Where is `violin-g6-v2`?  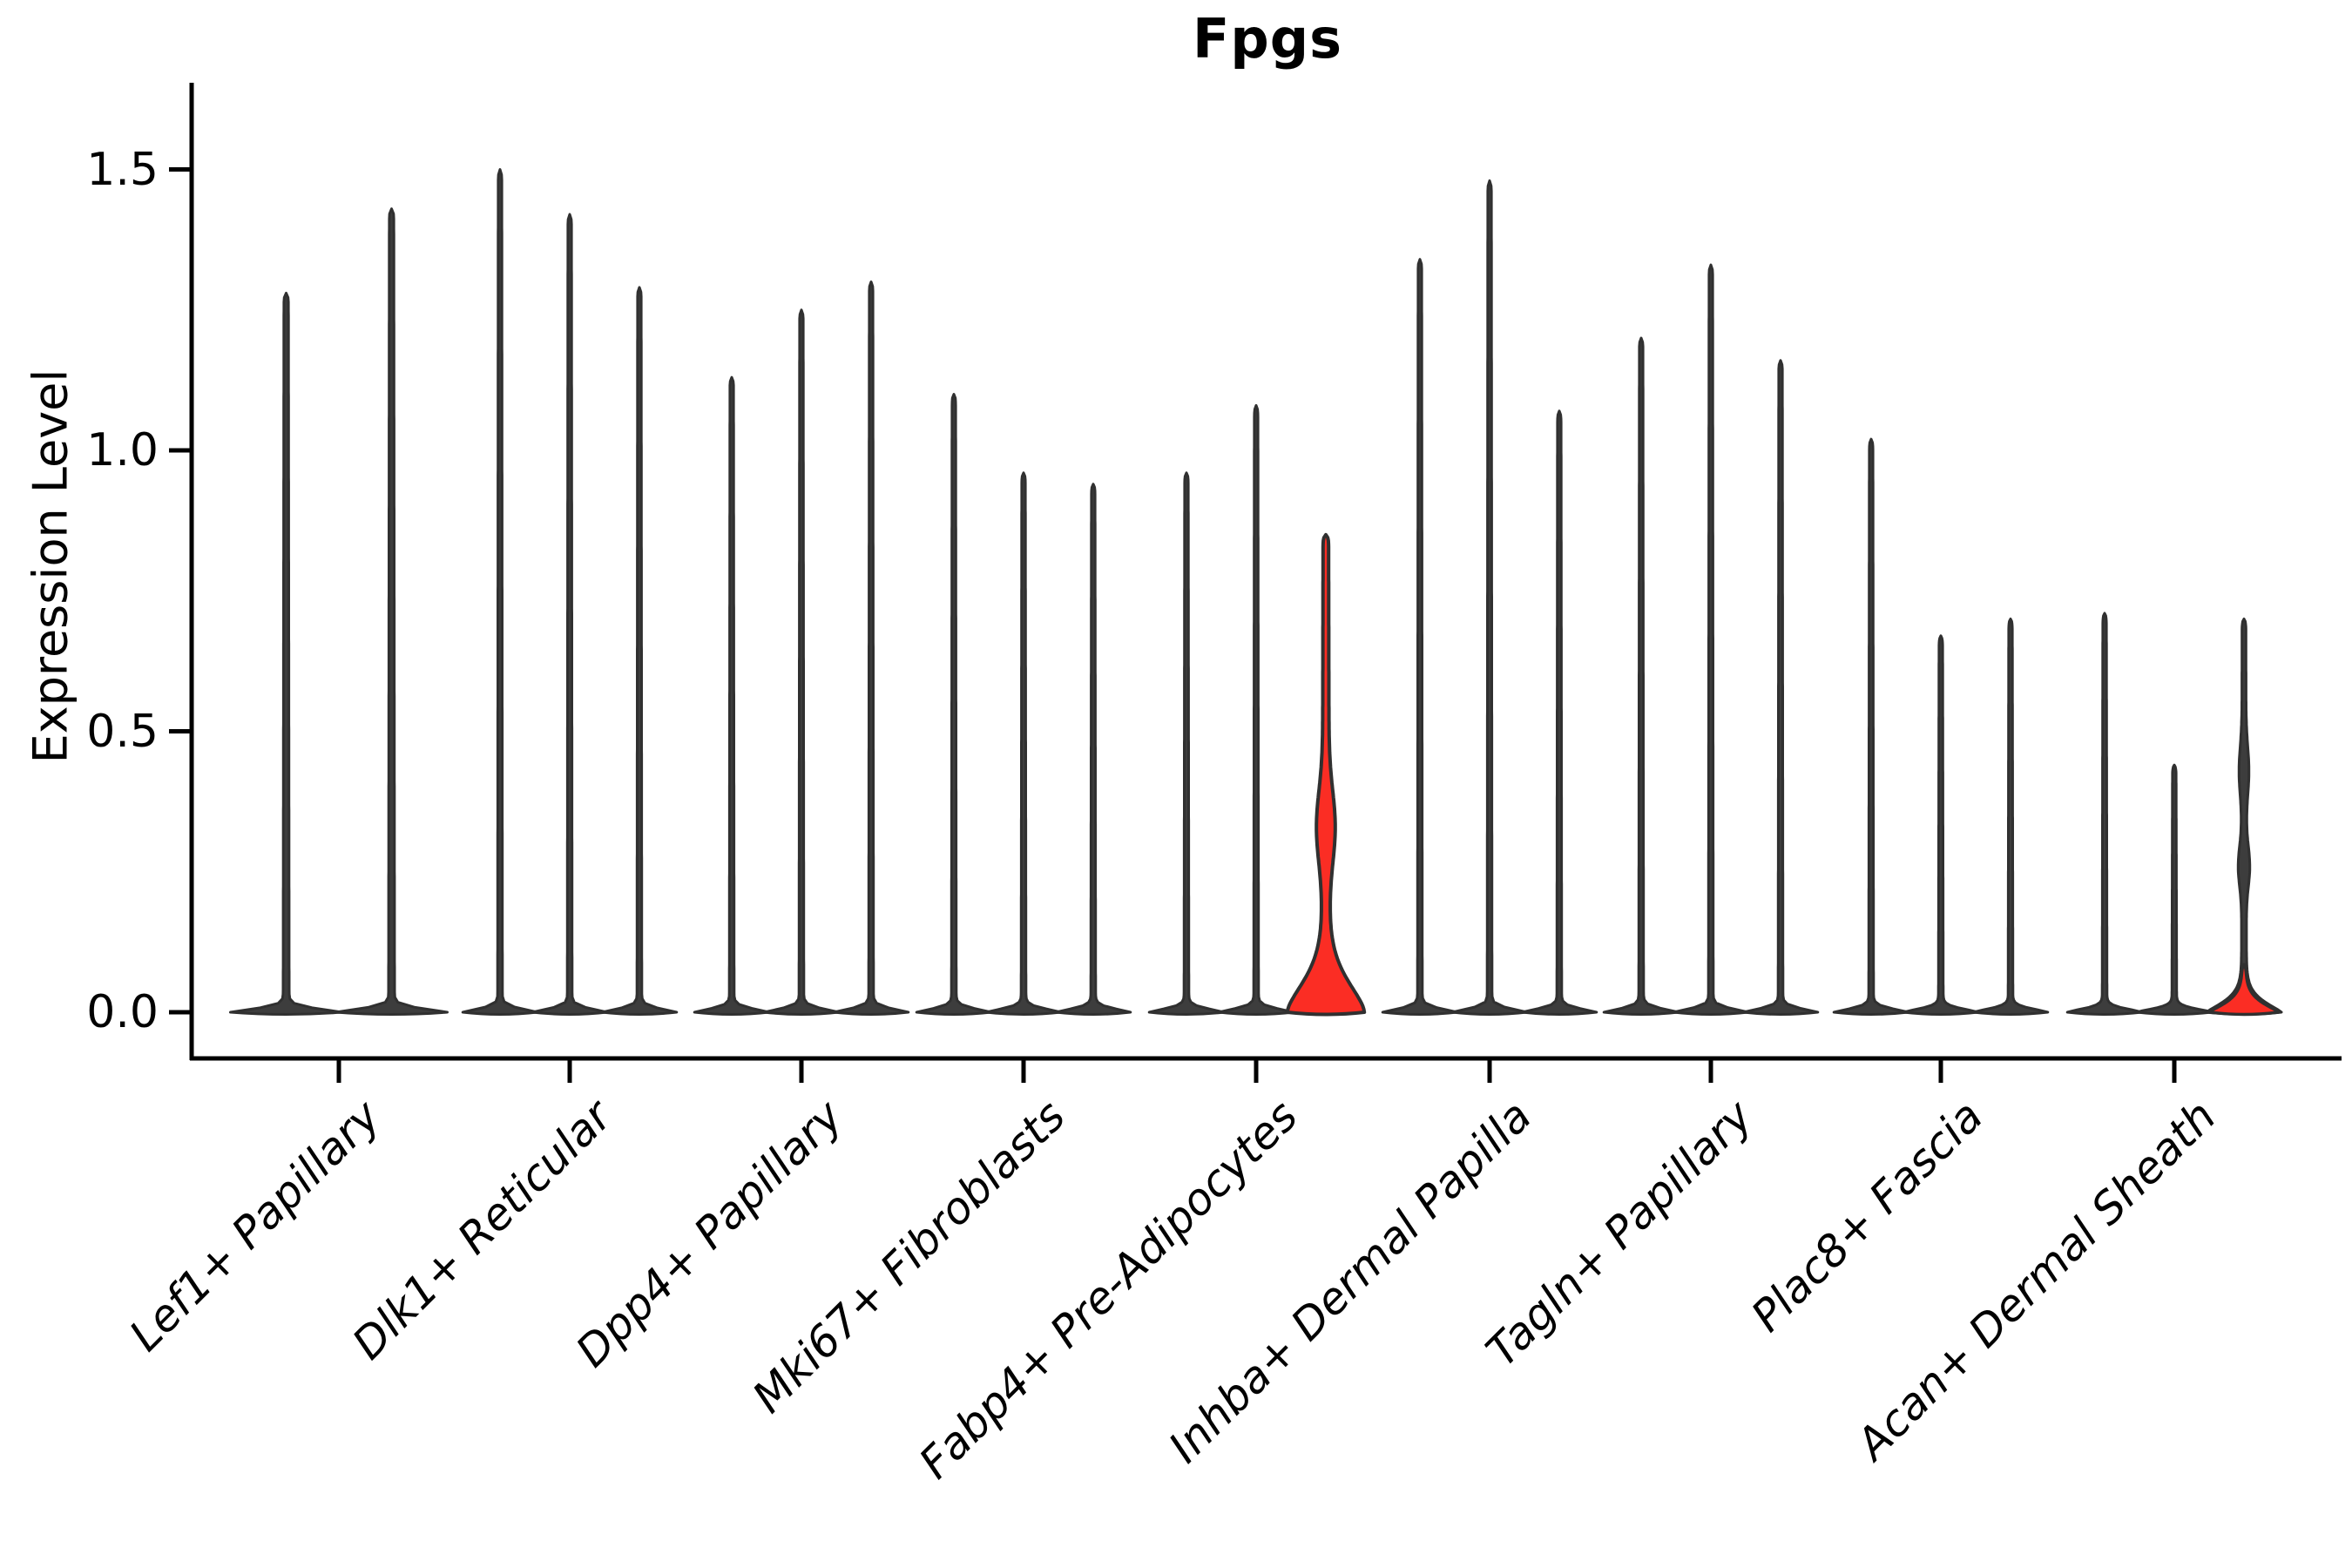
violin-g6-v2 is located at coordinates (1489, 597).